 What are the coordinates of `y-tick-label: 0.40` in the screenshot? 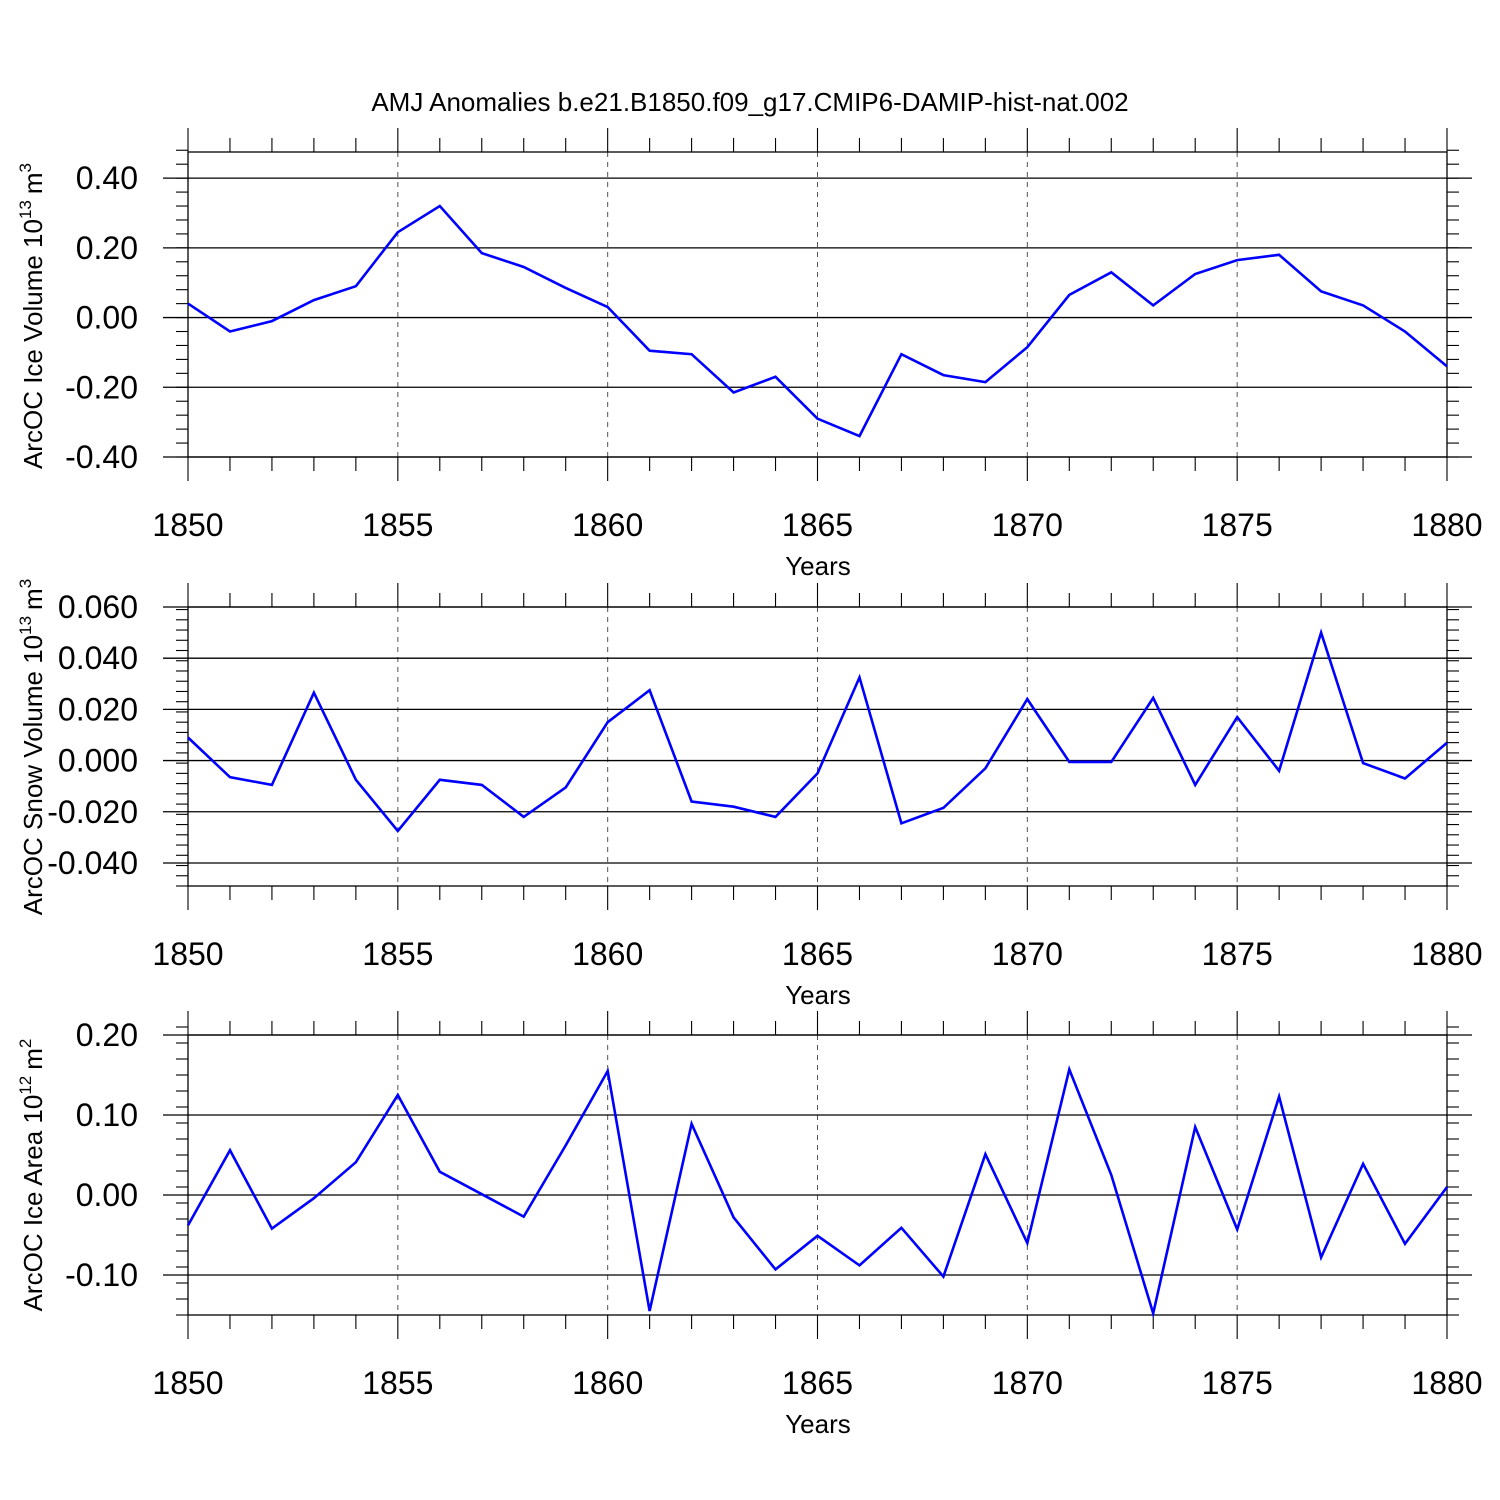 It's located at (107, 178).